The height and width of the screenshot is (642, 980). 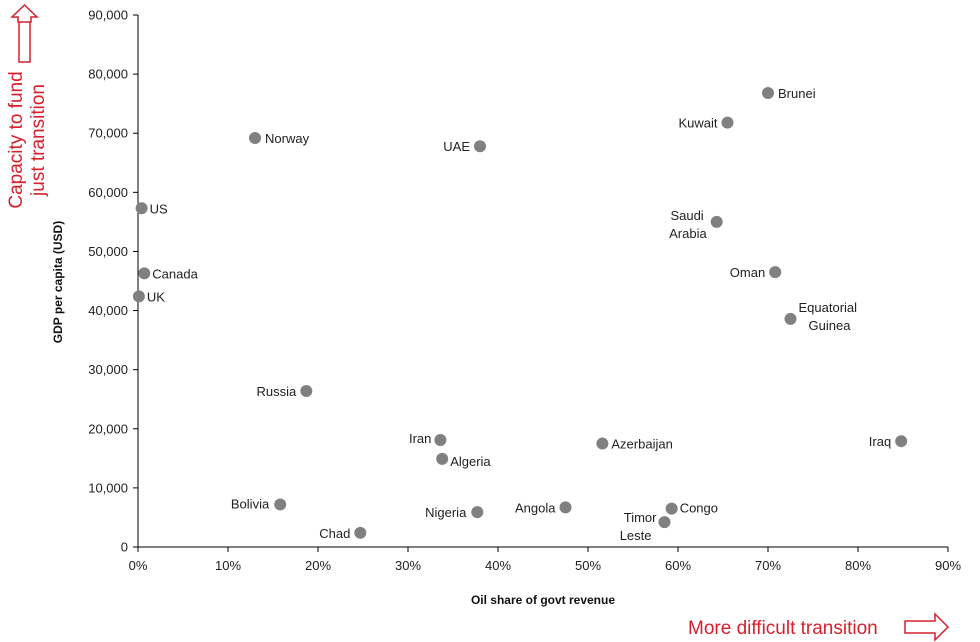 What do you see at coordinates (636, 535) in the screenshot?
I see `point-label: Leste` at bounding box center [636, 535].